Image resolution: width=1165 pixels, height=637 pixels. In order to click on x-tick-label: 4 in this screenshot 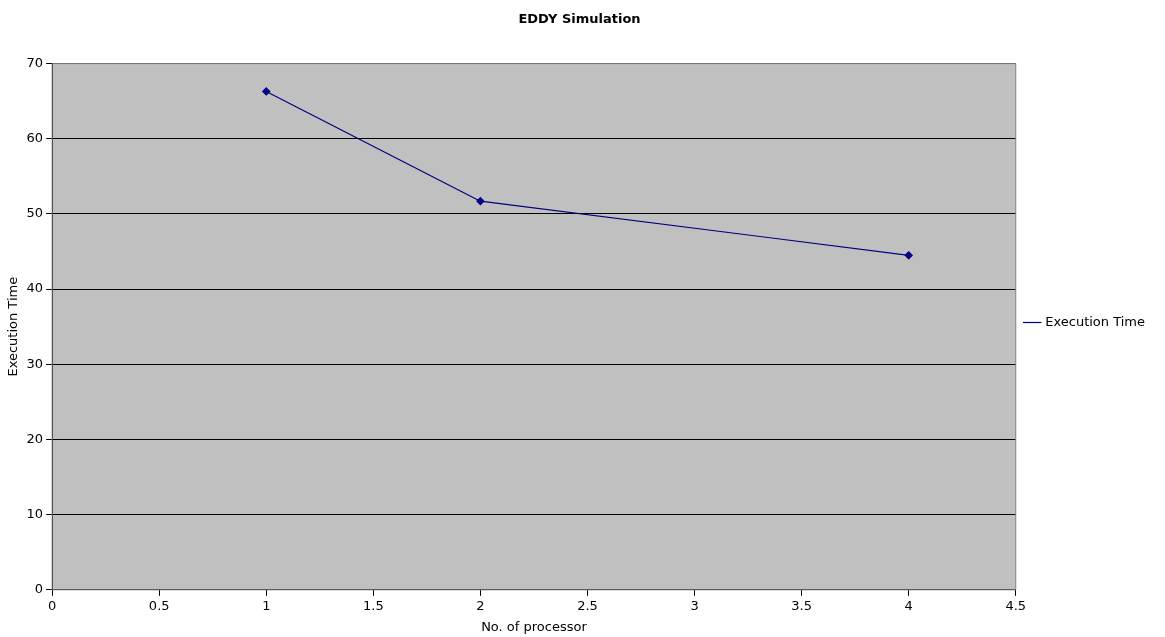, I will do `click(908, 605)`.